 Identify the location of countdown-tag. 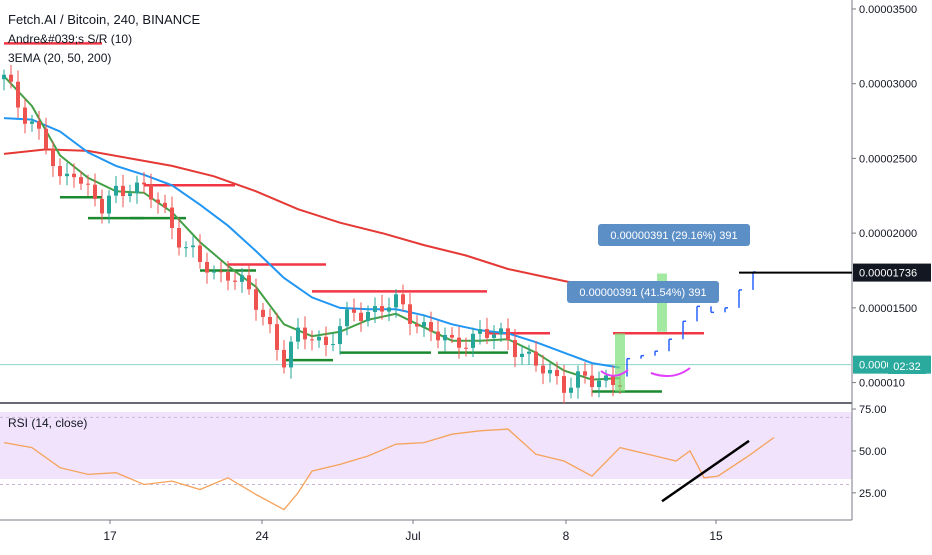
(907, 365).